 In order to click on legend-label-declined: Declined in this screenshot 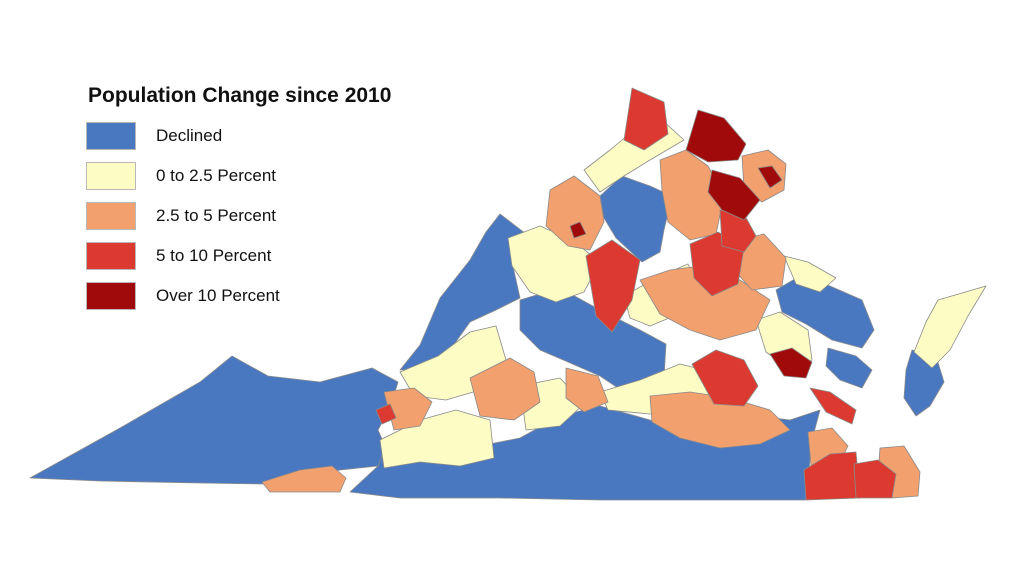, I will do `click(189, 135)`.